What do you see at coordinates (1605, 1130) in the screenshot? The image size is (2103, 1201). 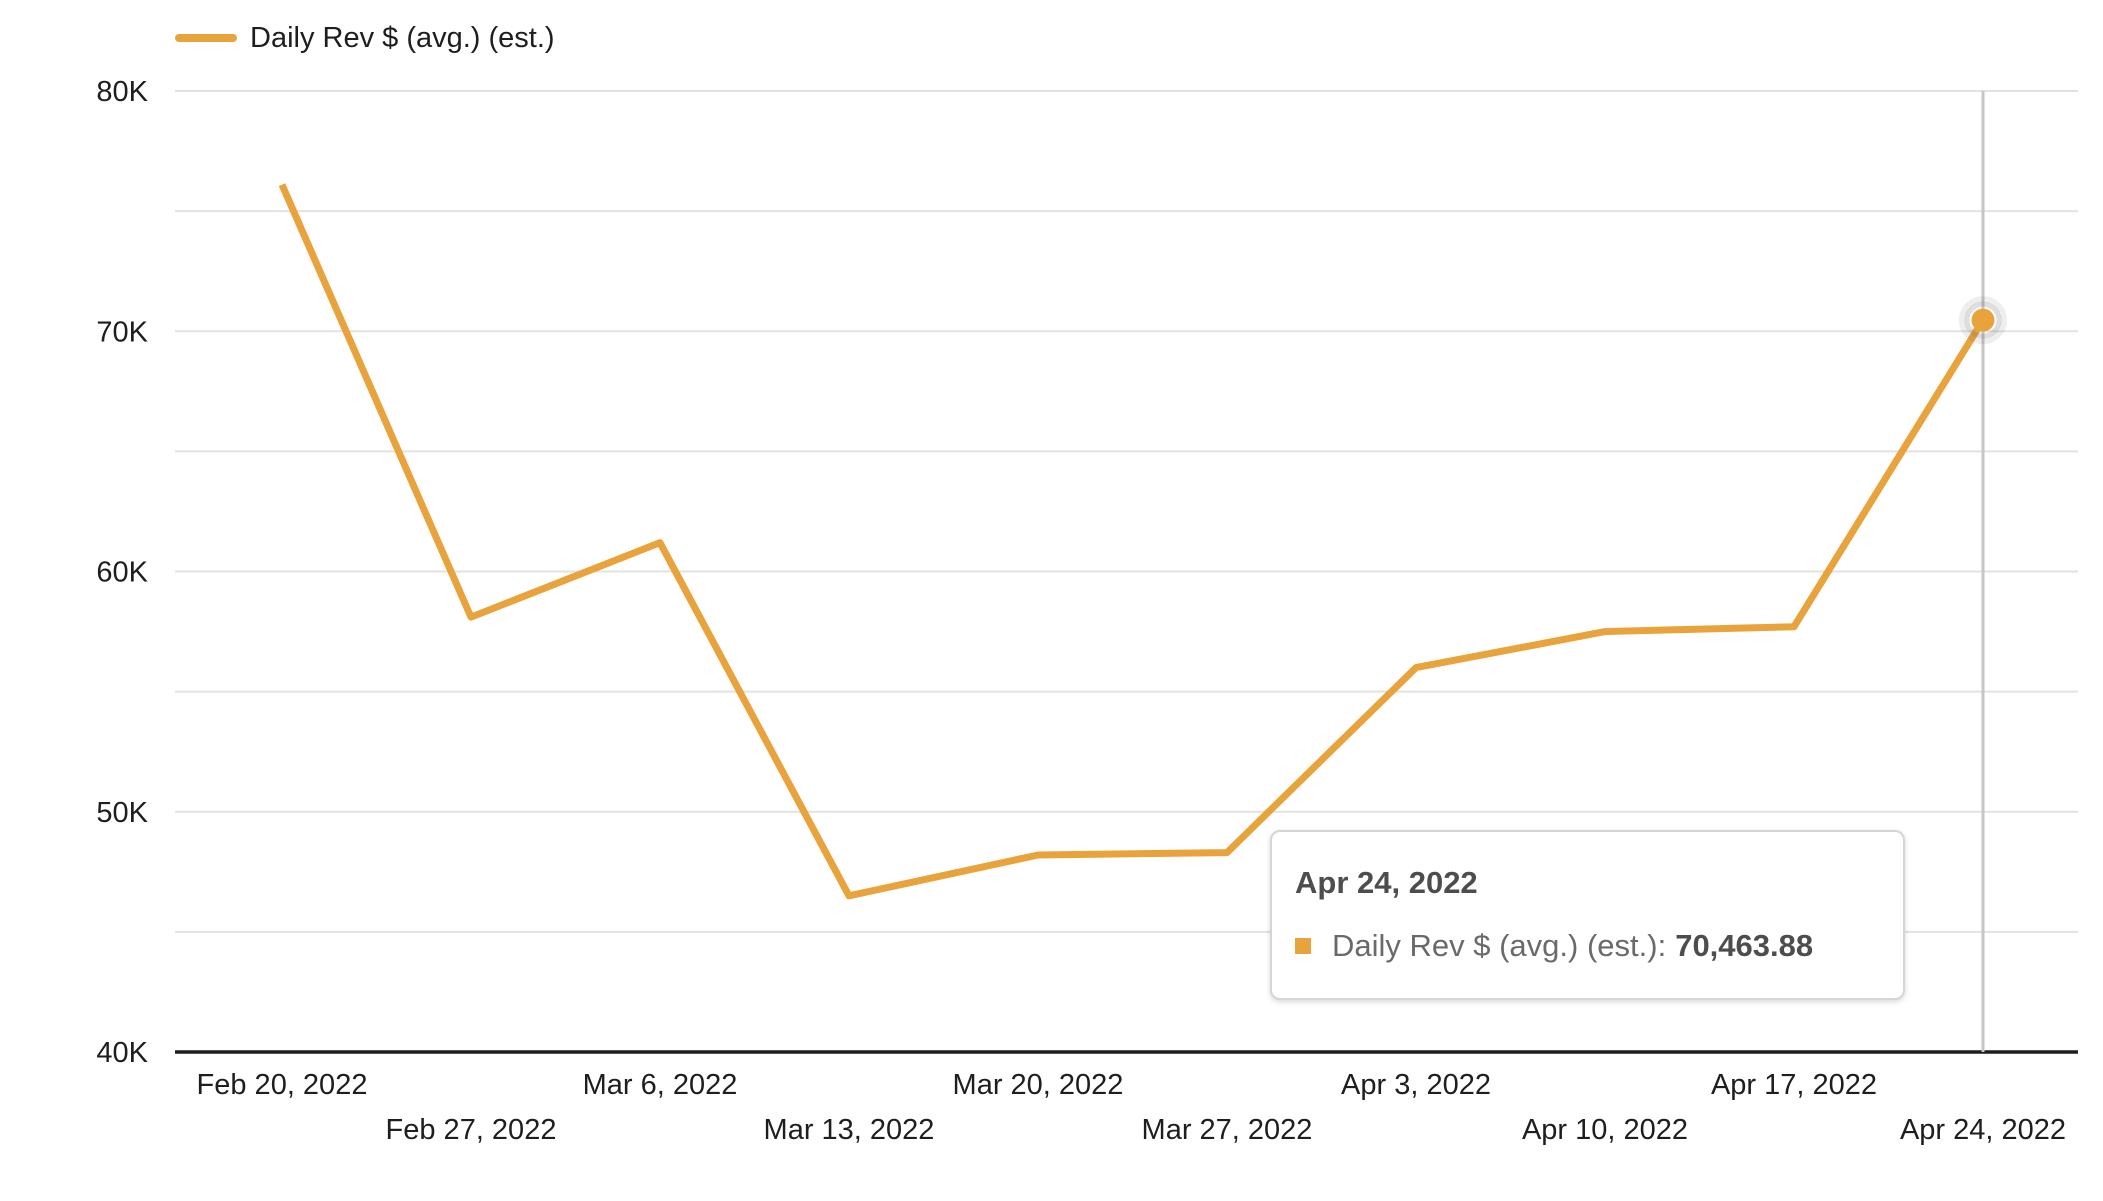 I see `x-axis-label: Apr 10, 2022` at bounding box center [1605, 1130].